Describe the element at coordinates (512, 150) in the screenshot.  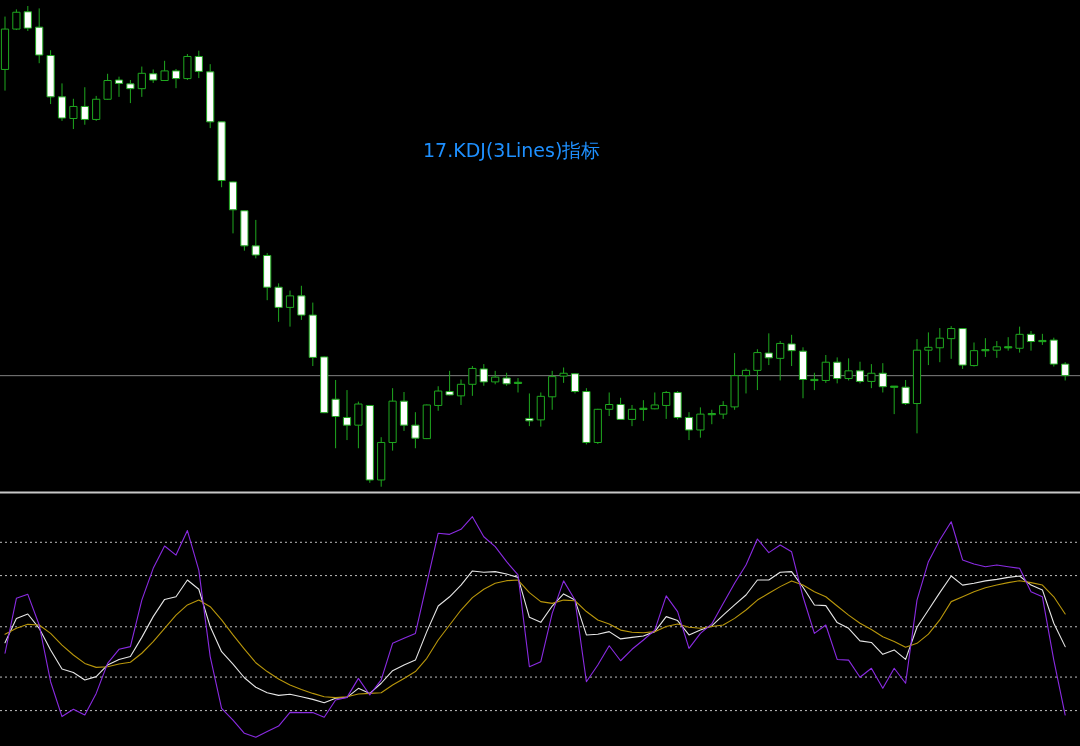
I see `title: 17.KDJ(3Lines)指标` at that location.